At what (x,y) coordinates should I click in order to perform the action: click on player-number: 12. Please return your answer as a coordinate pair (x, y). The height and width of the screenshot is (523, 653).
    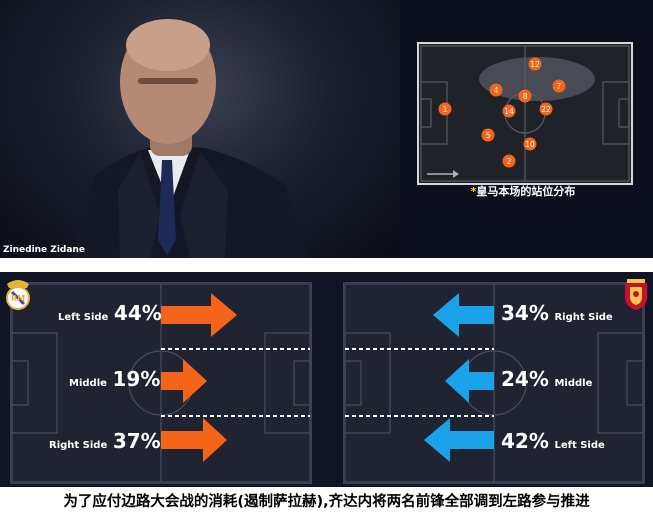
    Looking at the image, I should click on (535, 64).